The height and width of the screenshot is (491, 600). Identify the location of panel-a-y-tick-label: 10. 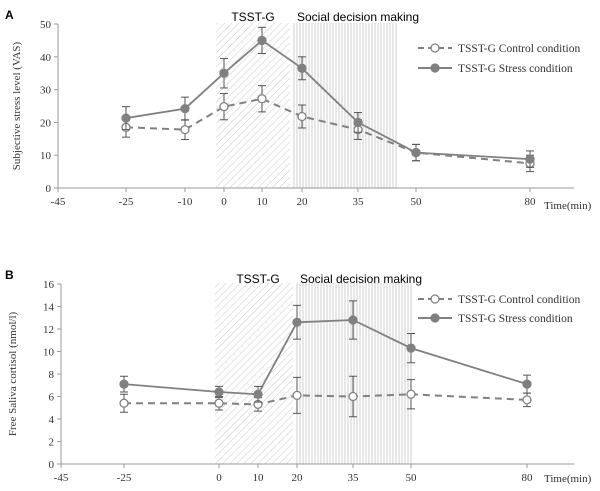
(46, 156).